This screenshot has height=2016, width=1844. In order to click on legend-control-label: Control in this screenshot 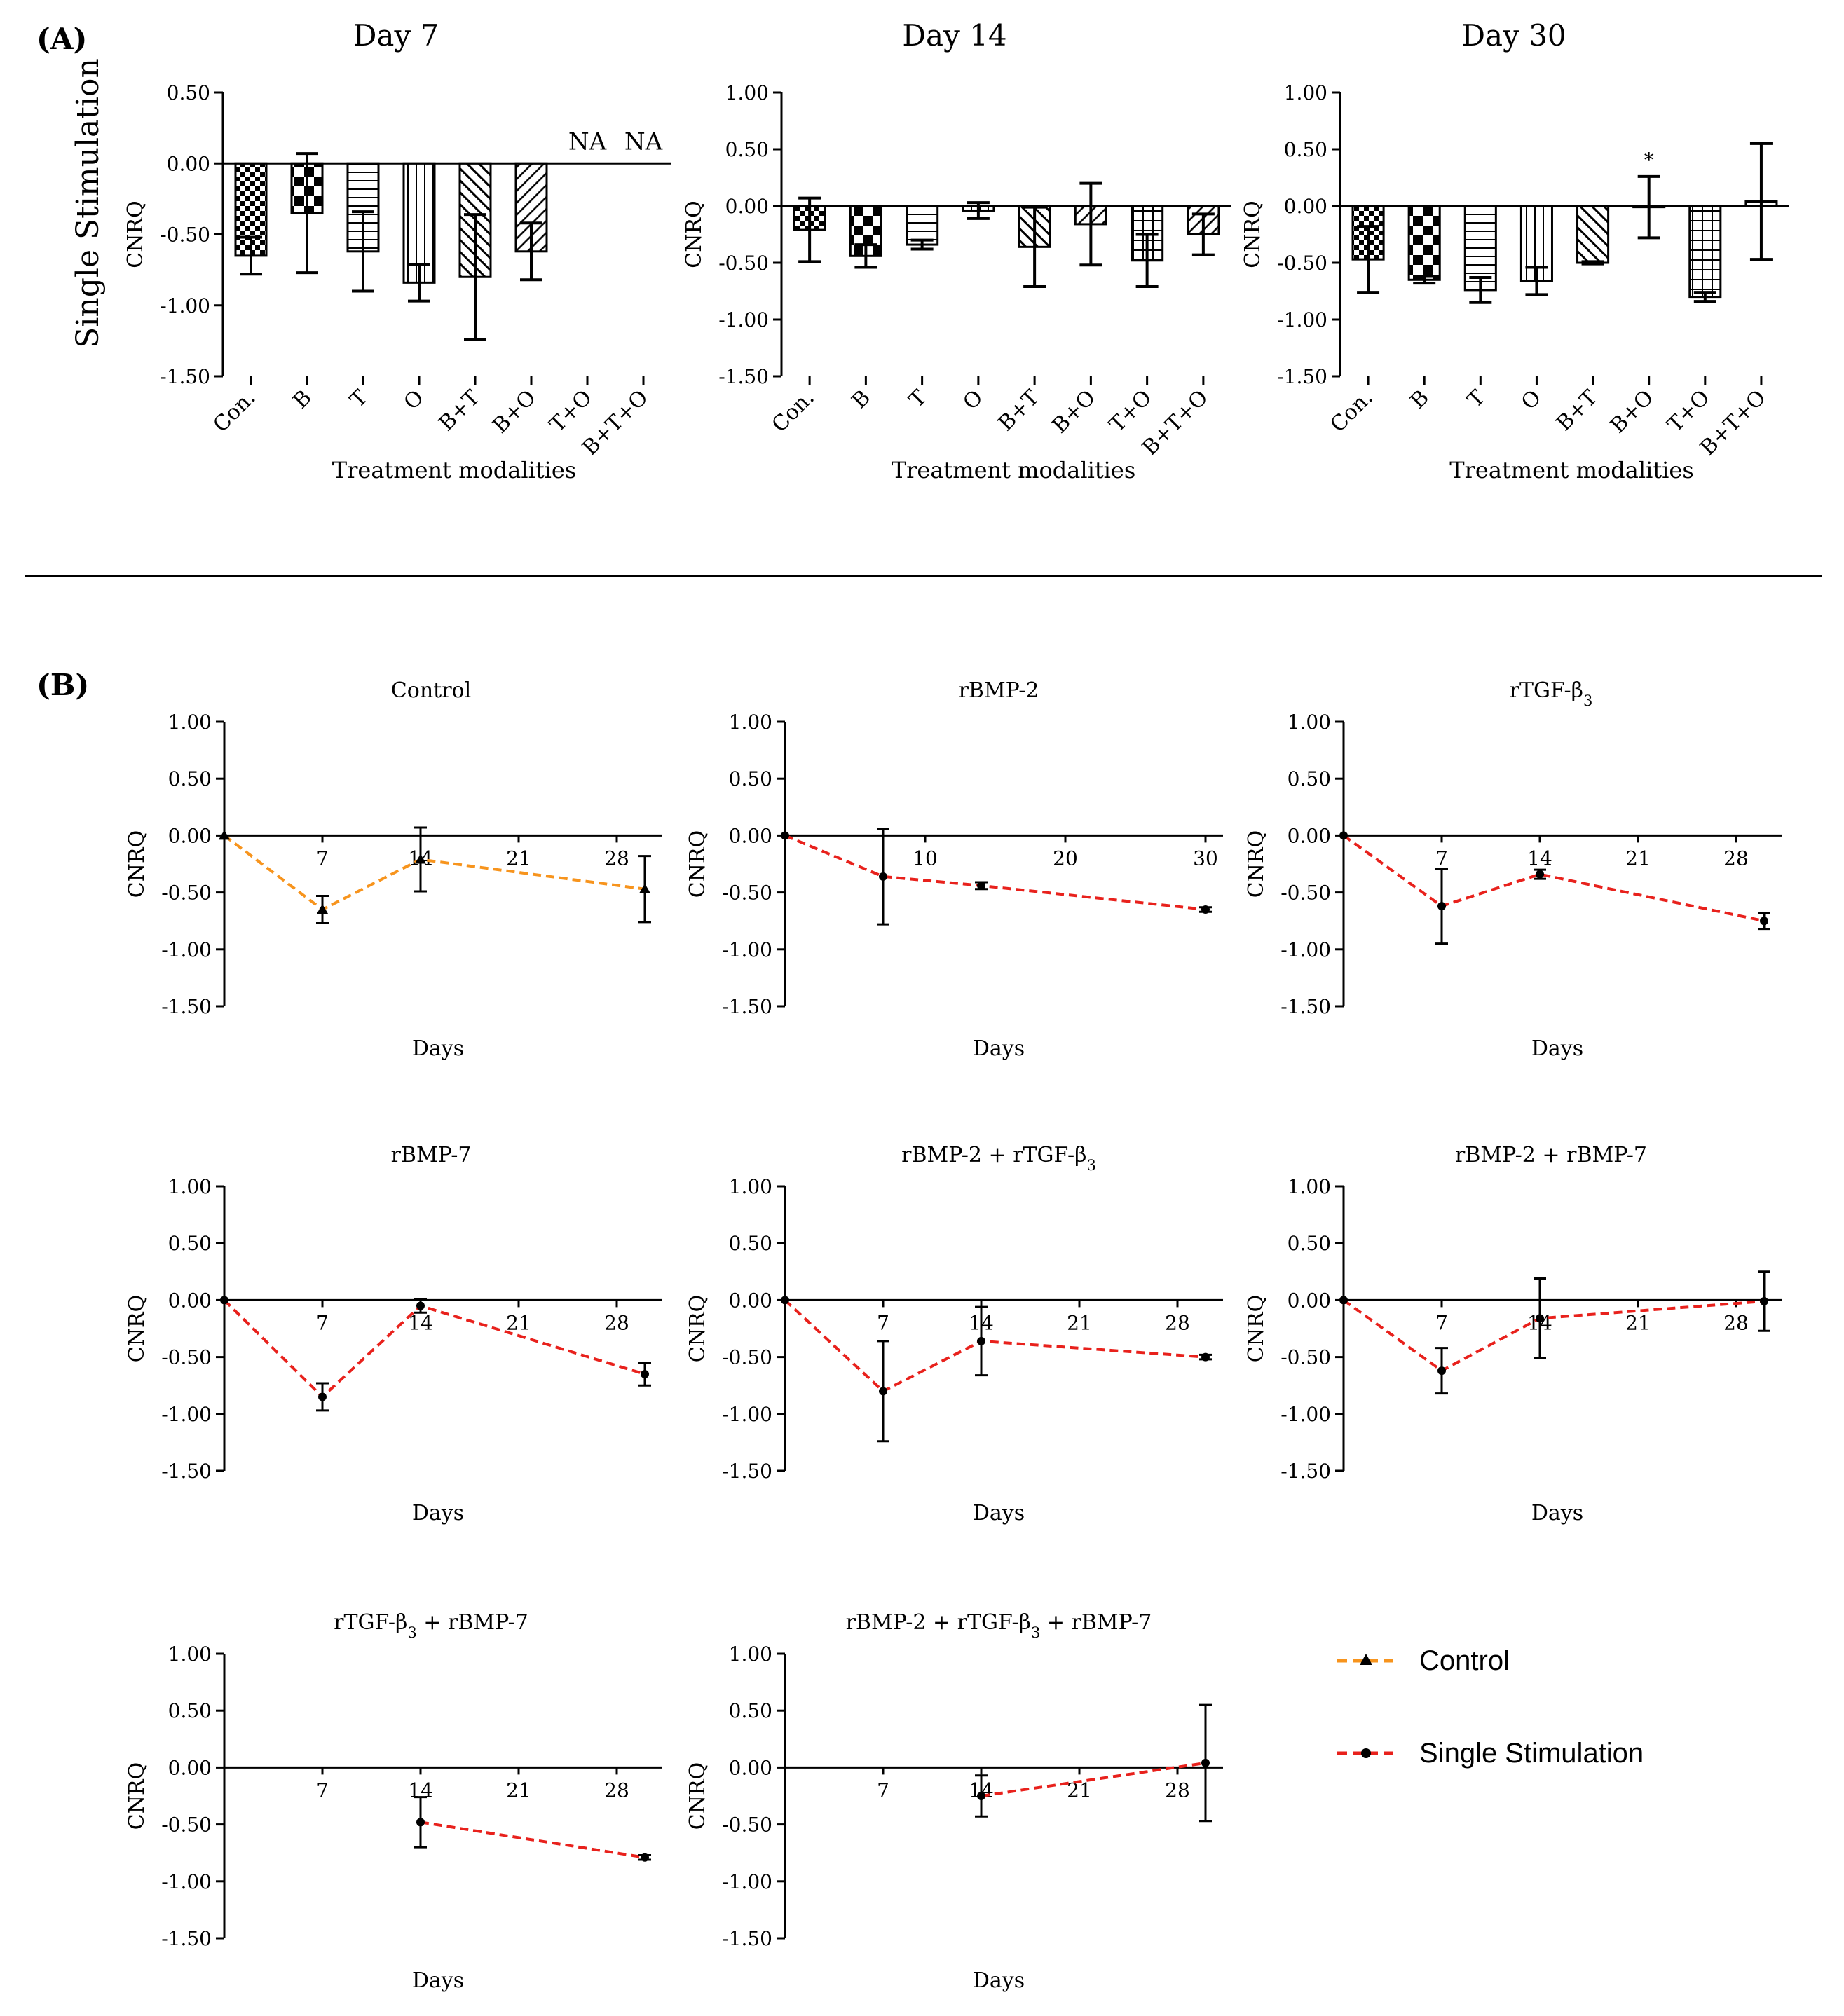, I will do `click(1465, 1660)`.